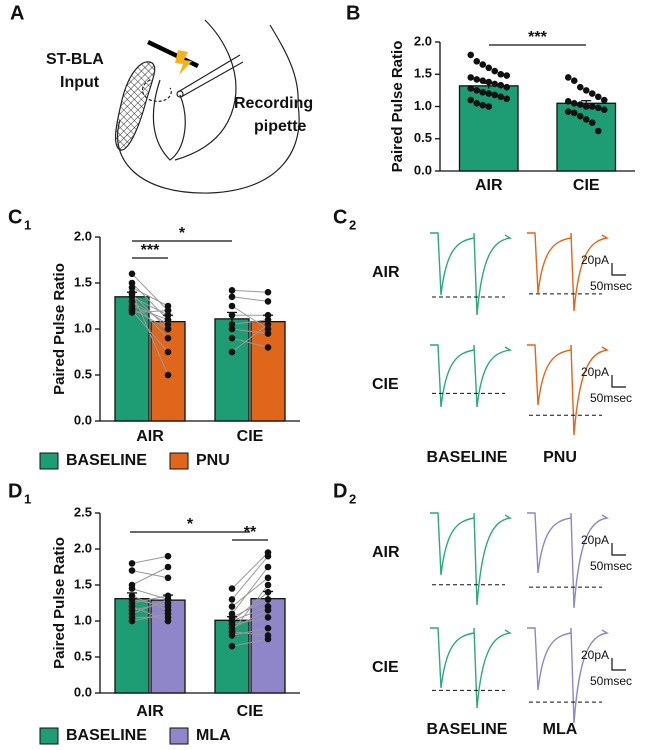 The height and width of the screenshot is (750, 646). Describe the element at coordinates (586, 185) in the screenshot. I see `x-tick-label: CIE` at that location.